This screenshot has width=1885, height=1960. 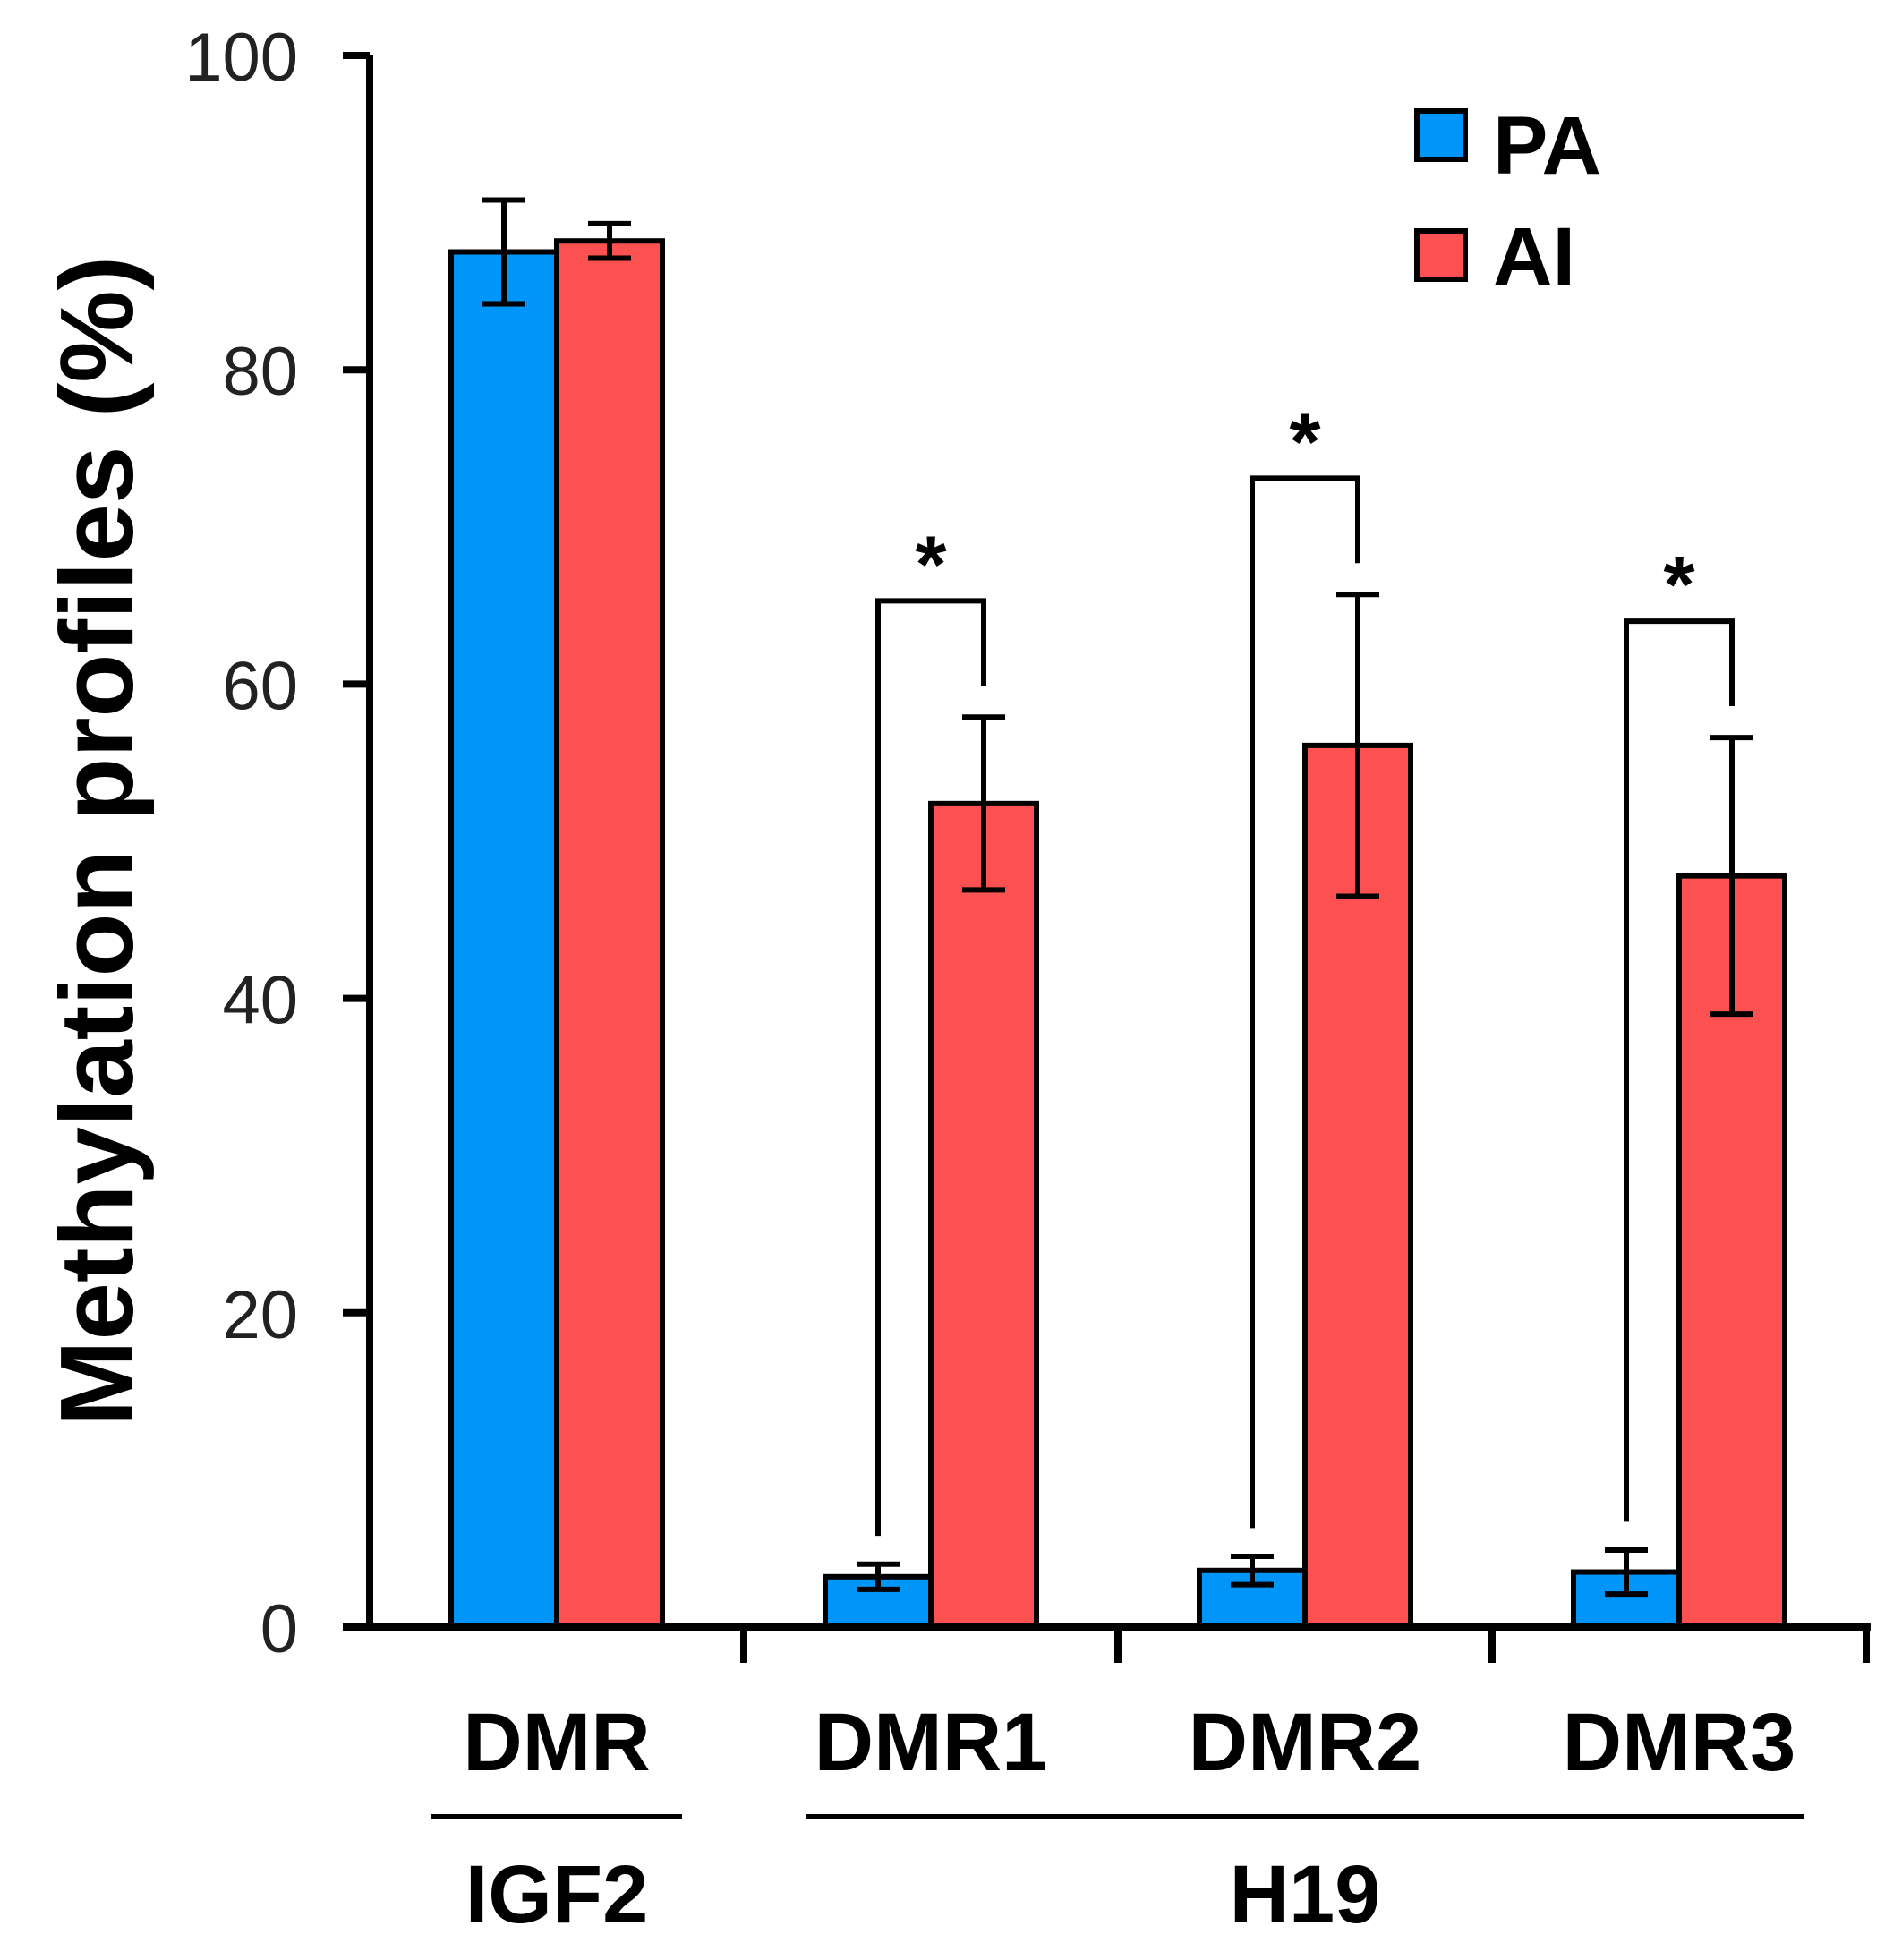 What do you see at coordinates (1679, 1742) in the screenshot?
I see `x-category-label: DMR3` at bounding box center [1679, 1742].